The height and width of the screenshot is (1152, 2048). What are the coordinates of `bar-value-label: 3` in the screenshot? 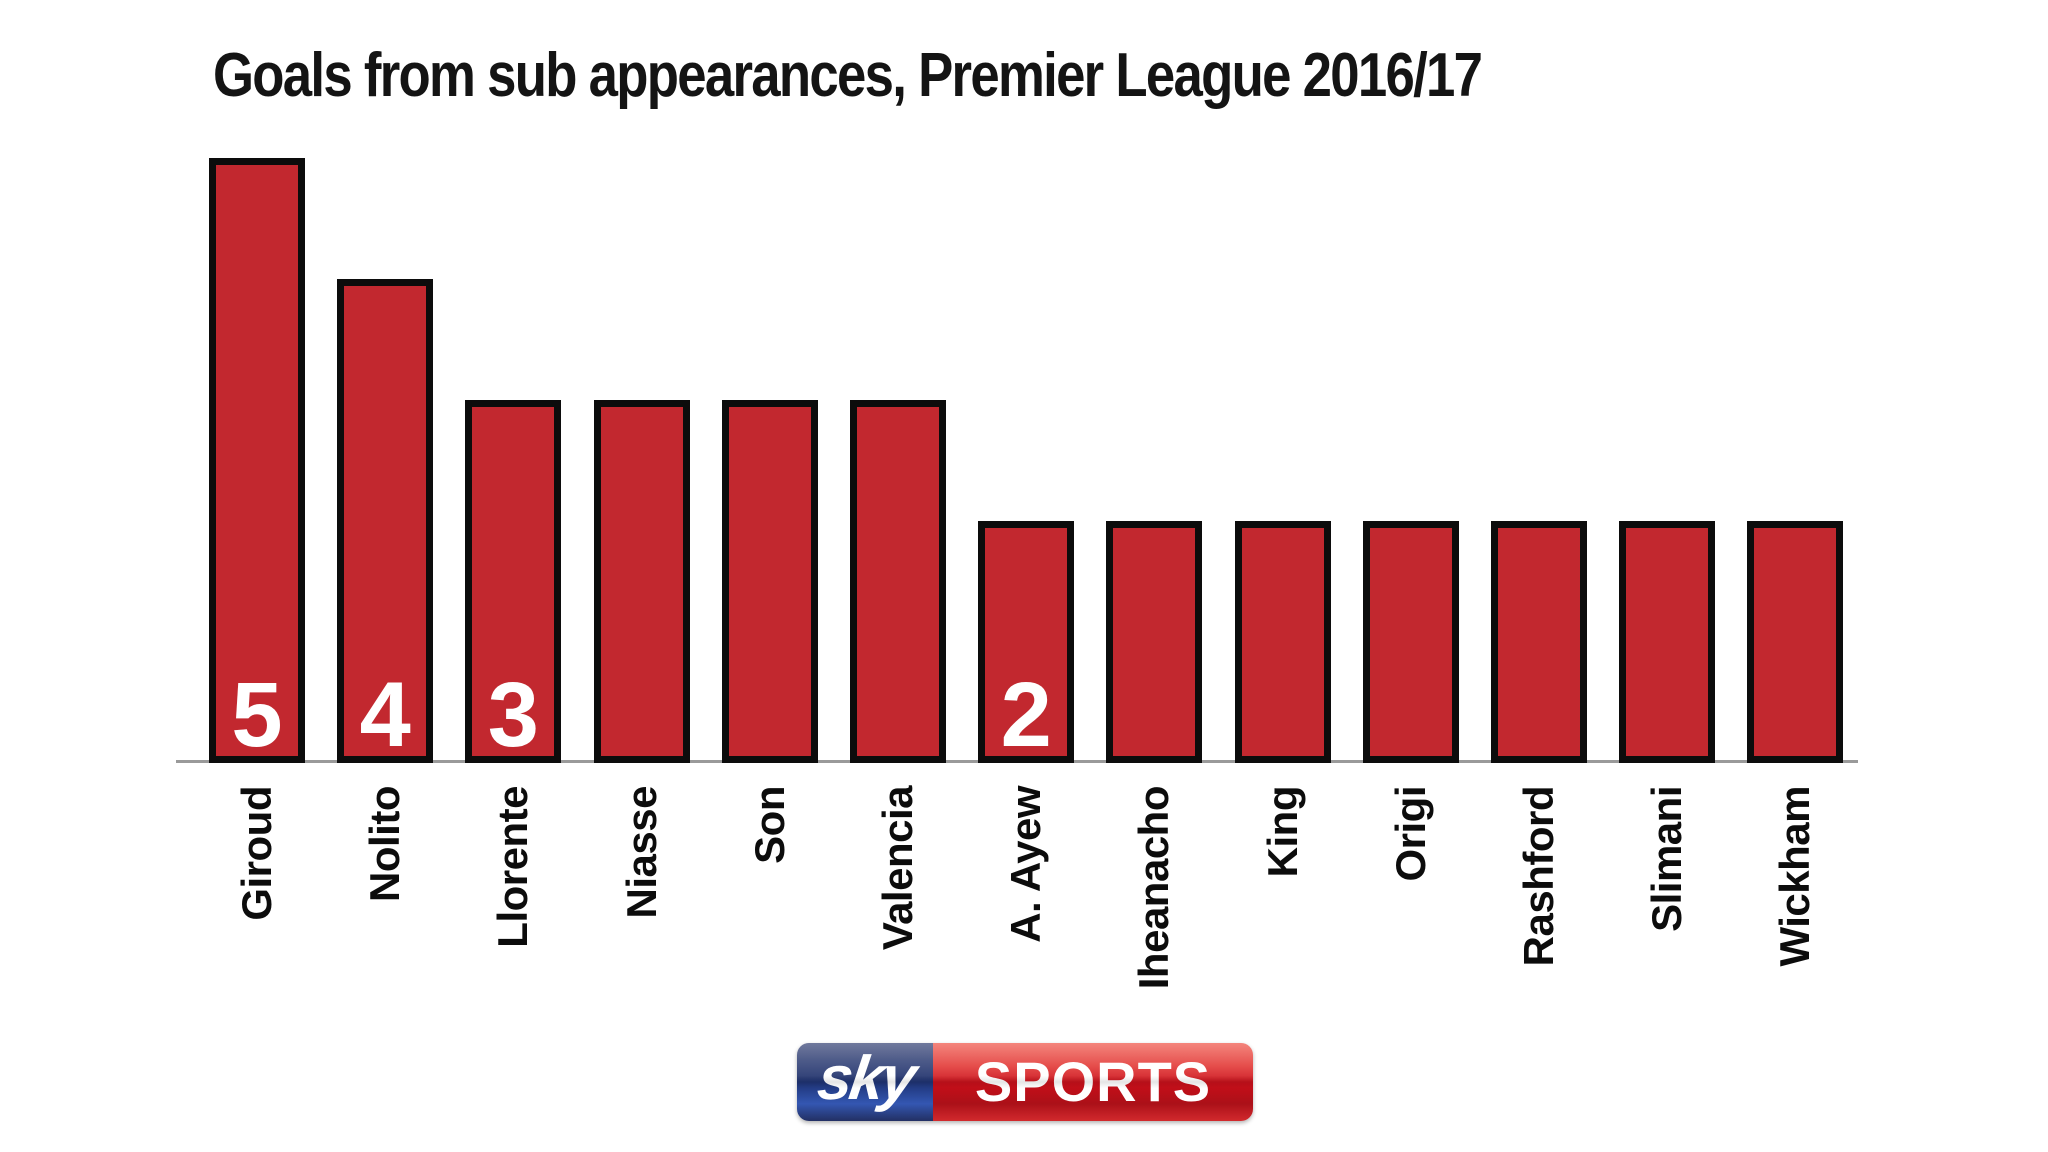 It's located at (513, 714).